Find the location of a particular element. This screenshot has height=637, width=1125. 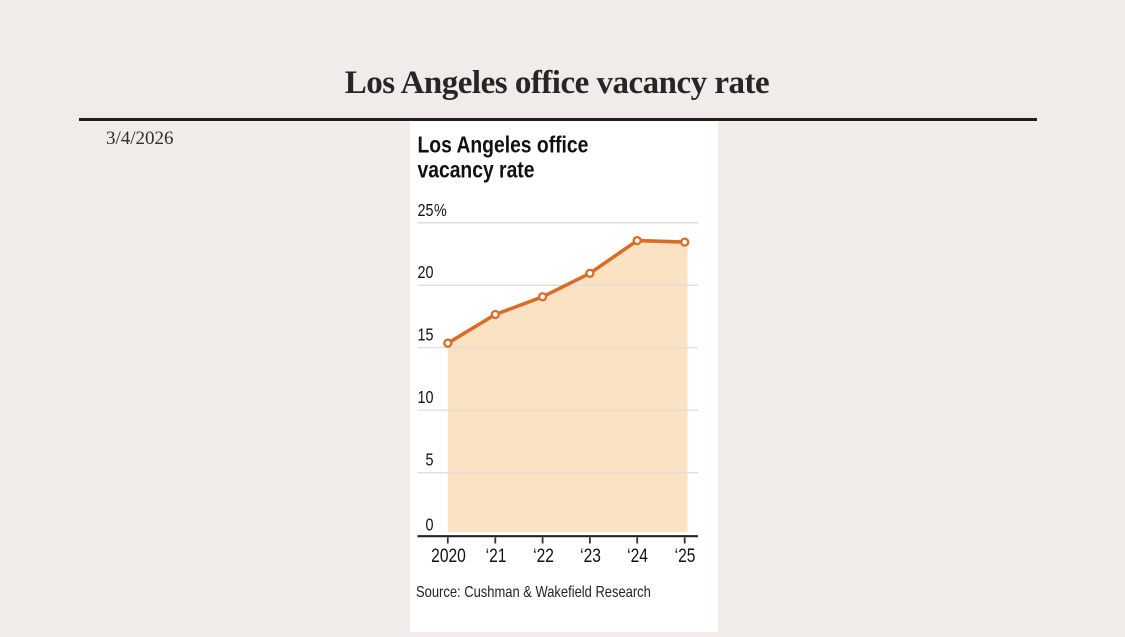

svg-text: ‘24 is located at coordinates (637, 556).